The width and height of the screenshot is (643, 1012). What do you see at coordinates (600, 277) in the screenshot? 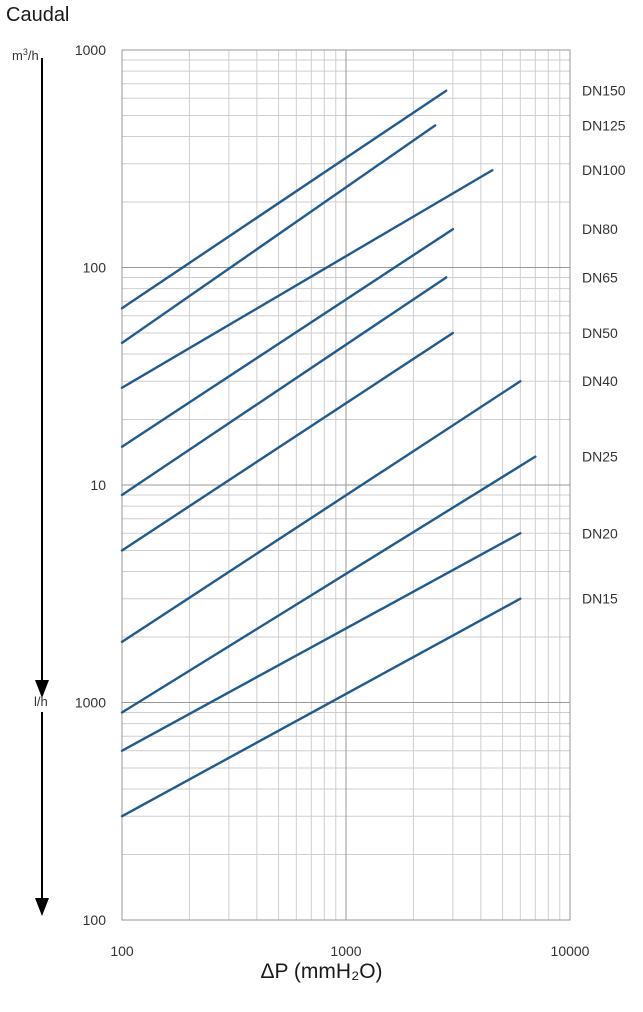
I see `series-label-dn65: DN65` at bounding box center [600, 277].